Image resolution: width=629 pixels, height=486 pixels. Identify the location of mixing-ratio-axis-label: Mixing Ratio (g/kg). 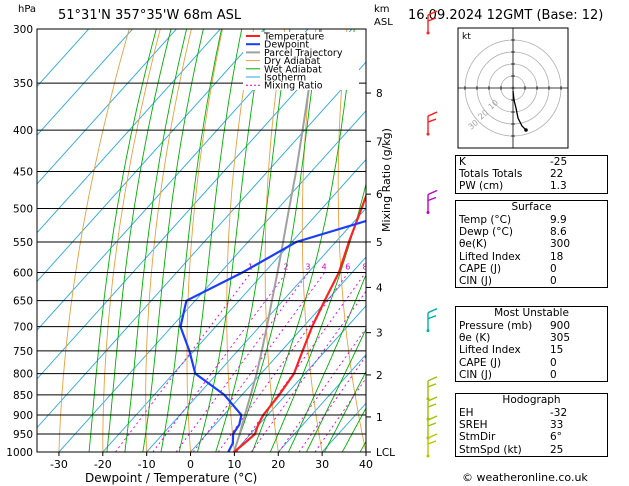
(386, 180).